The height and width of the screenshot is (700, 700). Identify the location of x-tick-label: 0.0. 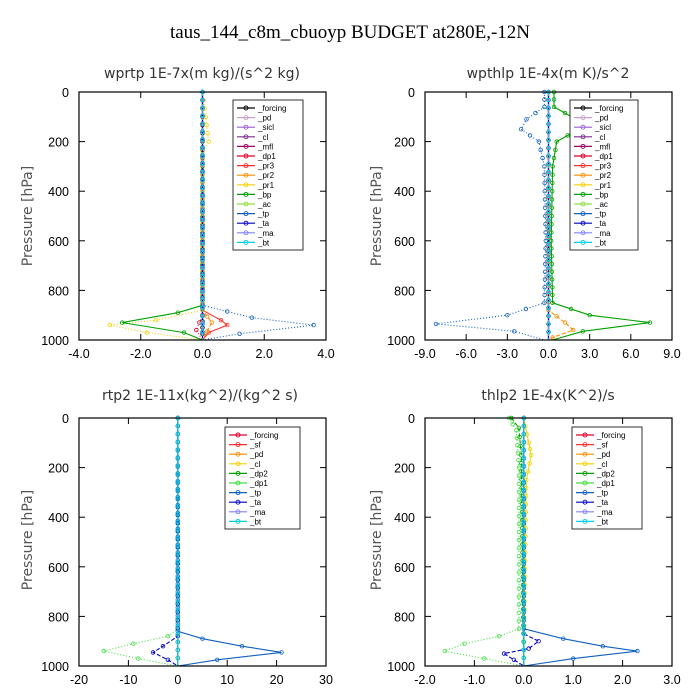
(523, 680).